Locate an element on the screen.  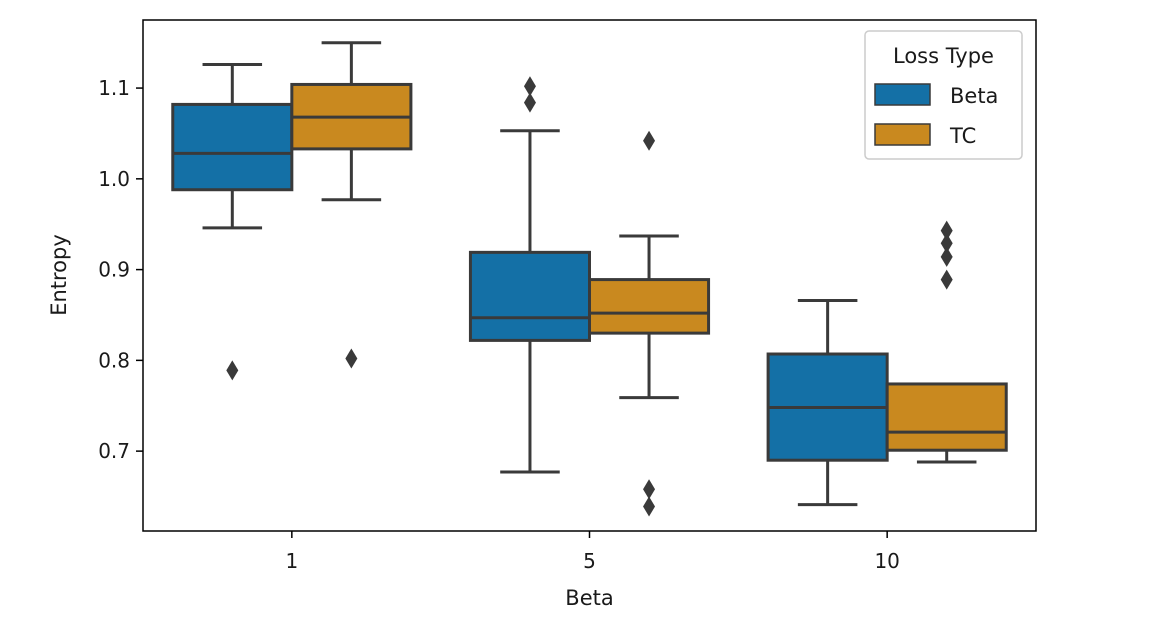
y-tick-label-0.8: 0.8 is located at coordinates (114, 360).